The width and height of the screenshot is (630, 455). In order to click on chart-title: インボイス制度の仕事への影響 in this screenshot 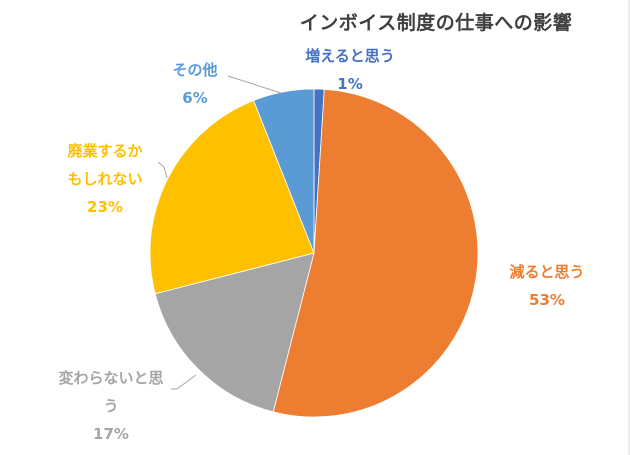, I will do `click(436, 23)`.